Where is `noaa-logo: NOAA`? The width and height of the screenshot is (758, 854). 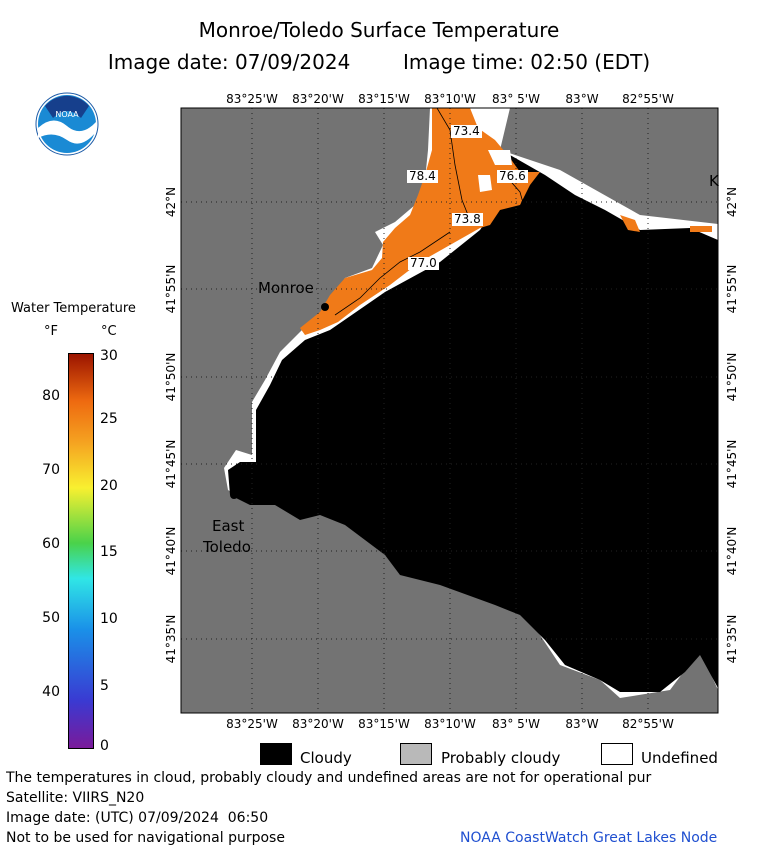 noaa-logo: NOAA is located at coordinates (67, 124).